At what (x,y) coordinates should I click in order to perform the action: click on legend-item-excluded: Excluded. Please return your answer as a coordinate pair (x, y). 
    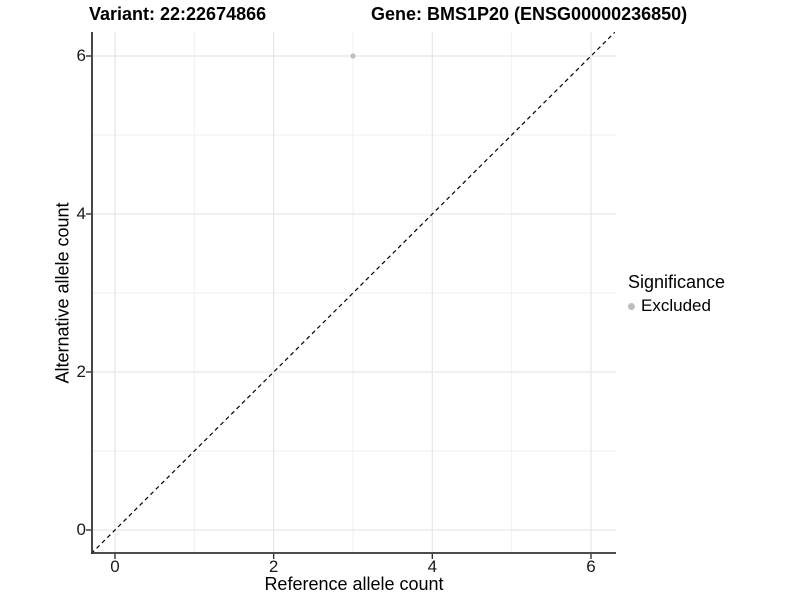
    Looking at the image, I should click on (676, 306).